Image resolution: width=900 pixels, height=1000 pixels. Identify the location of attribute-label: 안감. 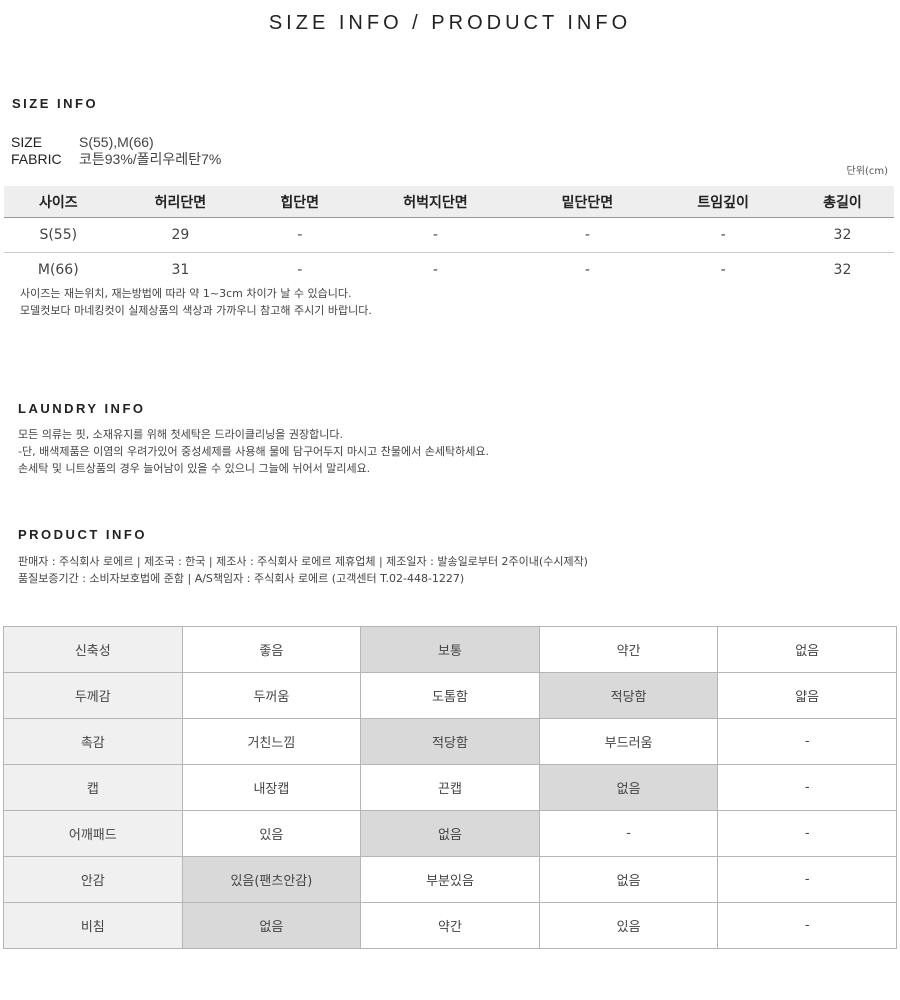
(93, 879).